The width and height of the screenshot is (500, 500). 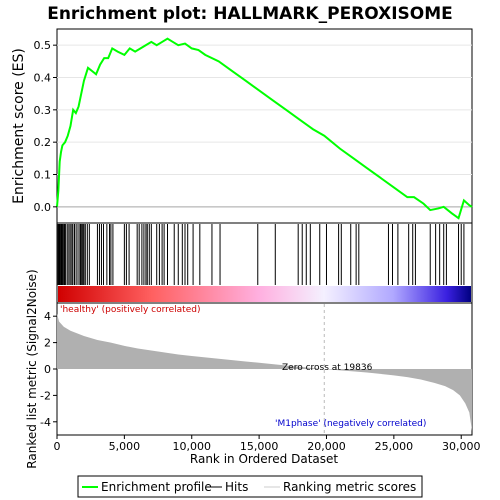 What do you see at coordinates (47, 316) in the screenshot?
I see `metric-y-tick-label: 4` at bounding box center [47, 316].